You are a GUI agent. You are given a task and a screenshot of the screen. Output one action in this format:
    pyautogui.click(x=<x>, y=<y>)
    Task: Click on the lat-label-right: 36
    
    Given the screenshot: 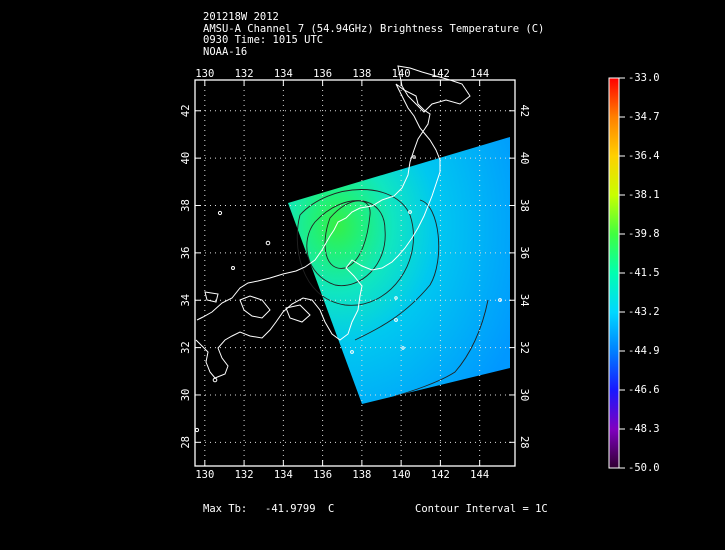 What is the action you would take?
    pyautogui.click(x=524, y=253)
    